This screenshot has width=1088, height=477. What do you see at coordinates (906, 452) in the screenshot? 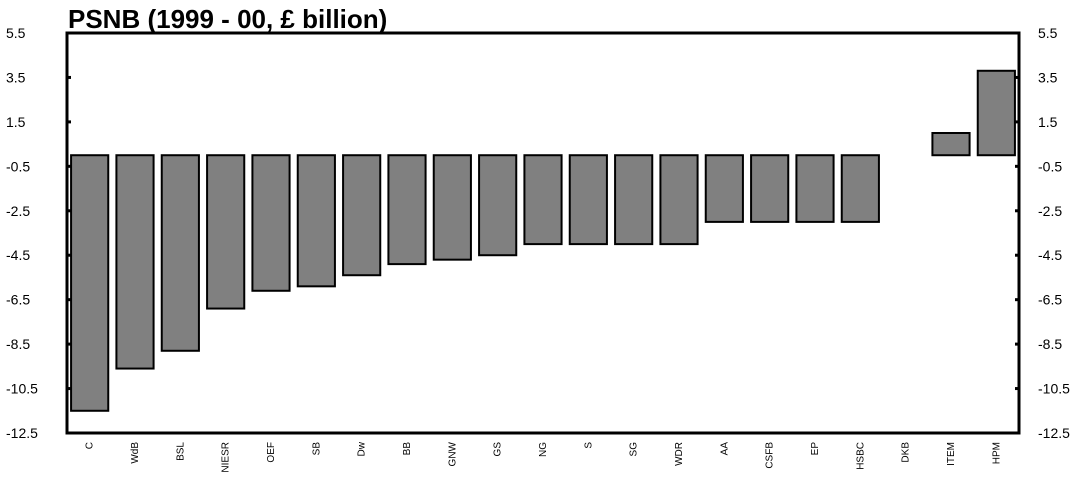
I see `x-tick-label-dkb: DKB` at bounding box center [906, 452].